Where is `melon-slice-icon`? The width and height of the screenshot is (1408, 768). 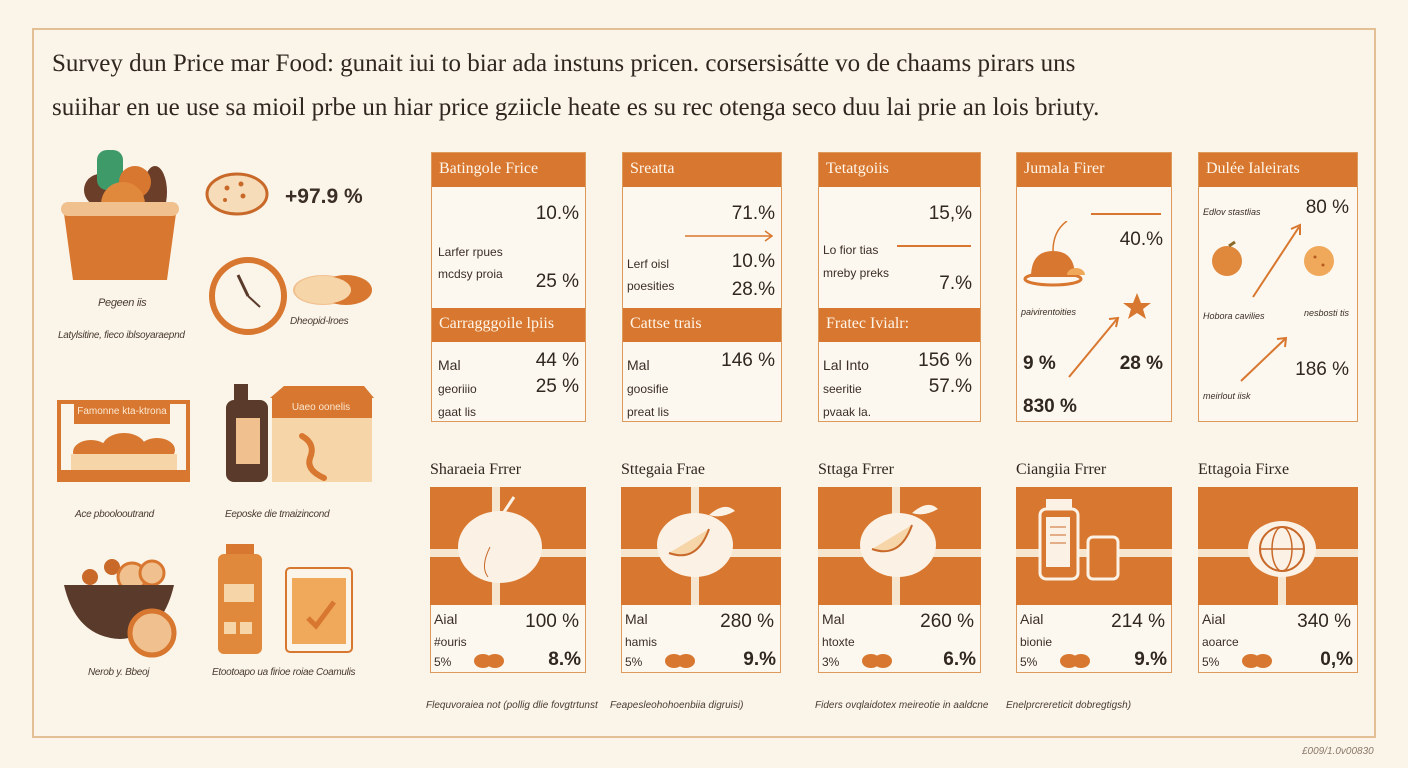
melon-slice-icon is located at coordinates (701, 546).